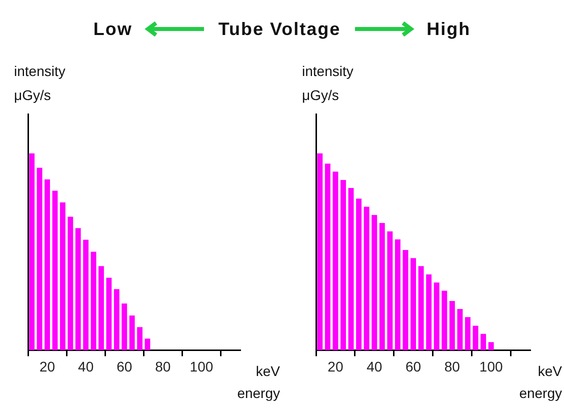 The height and width of the screenshot is (413, 564). Describe the element at coordinates (448, 29) in the screenshot. I see `chart-title: High` at that location.